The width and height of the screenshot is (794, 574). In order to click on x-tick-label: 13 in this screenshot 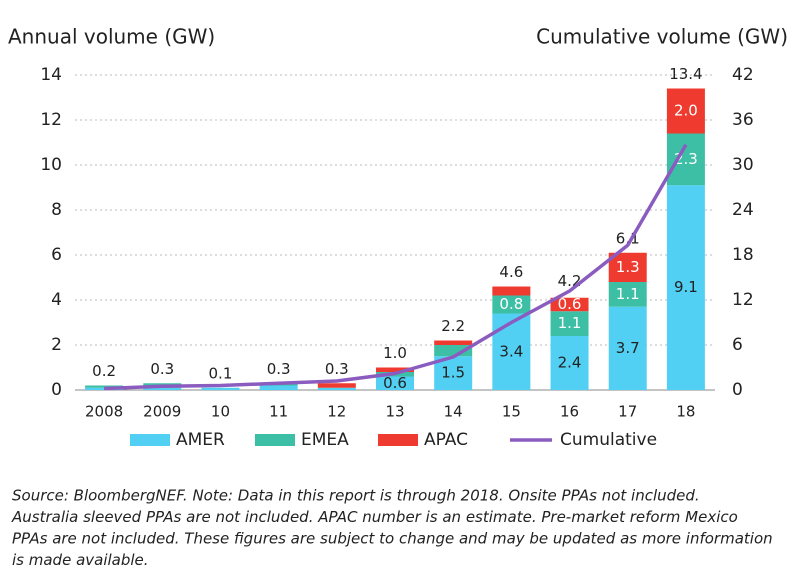, I will do `click(394, 412)`.